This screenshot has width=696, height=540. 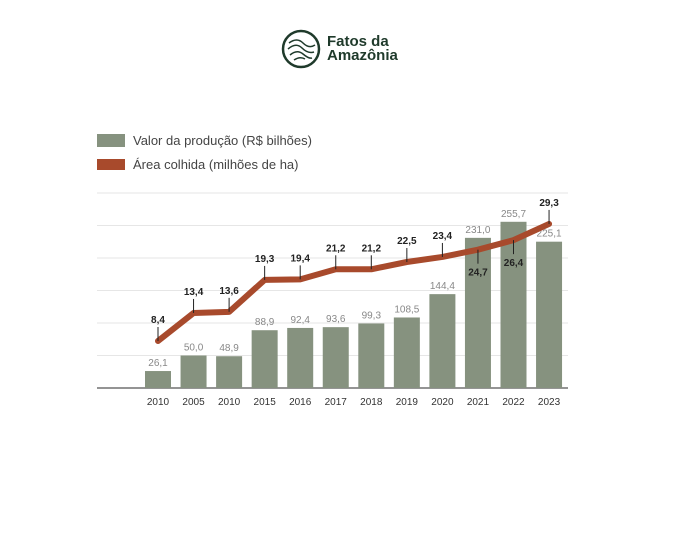 I want to click on line-value-label: 26,4, so click(x=514, y=263).